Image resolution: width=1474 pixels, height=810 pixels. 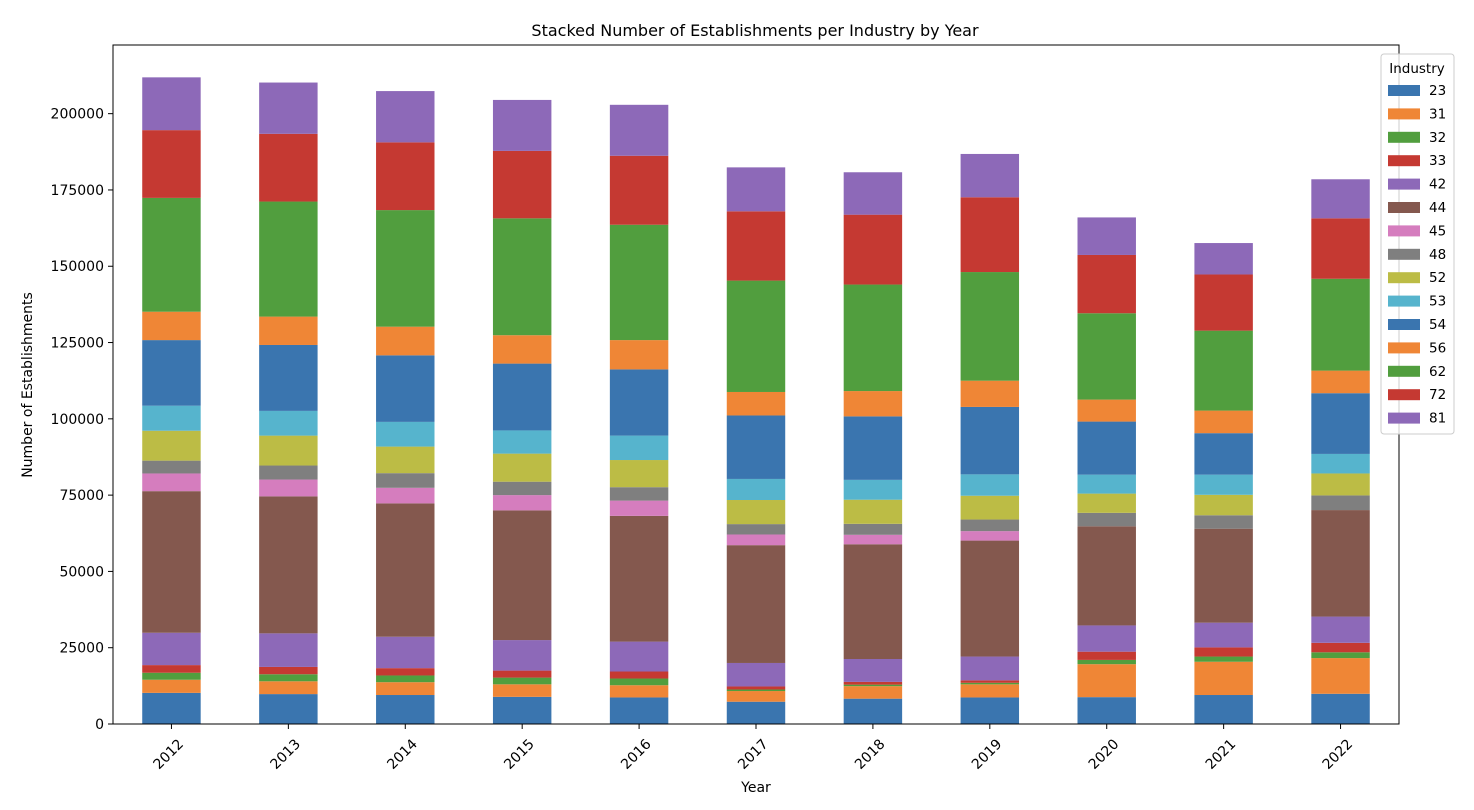 I want to click on legend-label-62: 62, so click(x=1437, y=372).